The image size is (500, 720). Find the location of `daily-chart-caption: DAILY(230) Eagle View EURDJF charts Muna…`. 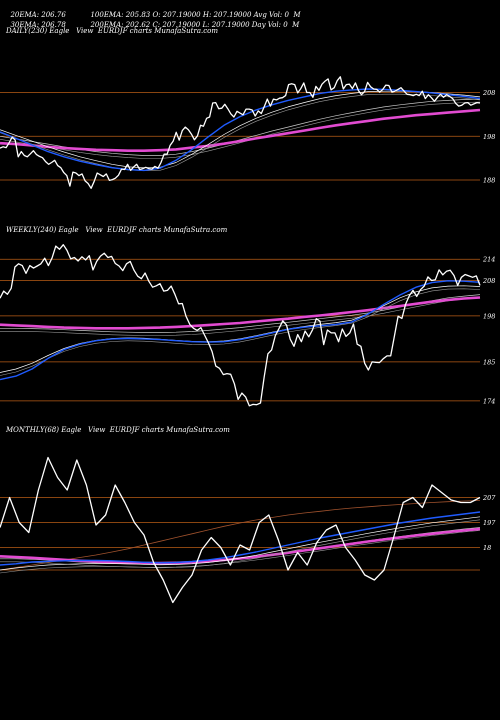

daily-chart-caption: DAILY(230) Eagle View EURDJF charts Muna… is located at coordinates (112, 31).